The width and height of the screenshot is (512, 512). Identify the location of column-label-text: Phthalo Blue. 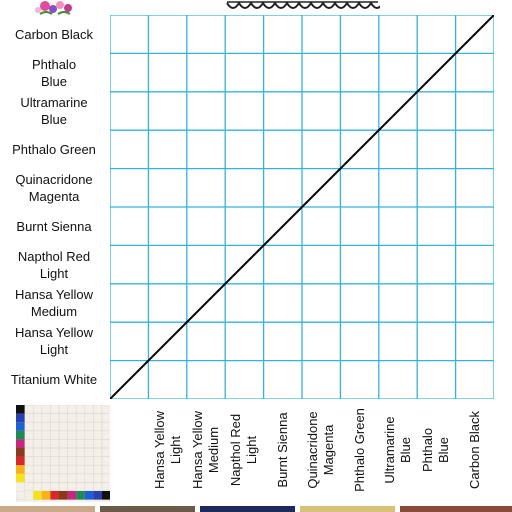
(436, 450).